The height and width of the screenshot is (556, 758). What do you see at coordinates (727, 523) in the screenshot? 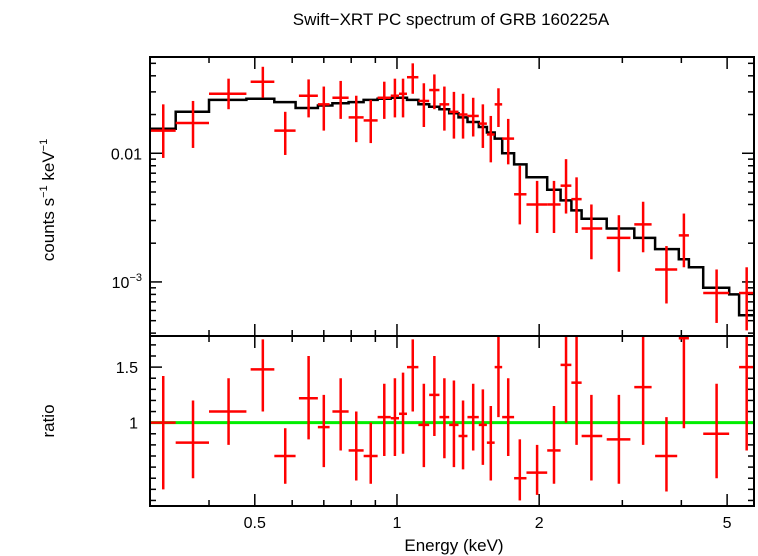
I see `x-tick-label: 5` at bounding box center [727, 523].